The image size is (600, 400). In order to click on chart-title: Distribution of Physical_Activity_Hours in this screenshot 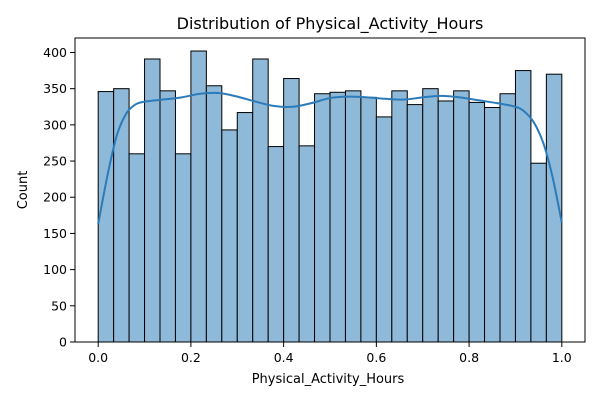, I will do `click(330, 24)`.